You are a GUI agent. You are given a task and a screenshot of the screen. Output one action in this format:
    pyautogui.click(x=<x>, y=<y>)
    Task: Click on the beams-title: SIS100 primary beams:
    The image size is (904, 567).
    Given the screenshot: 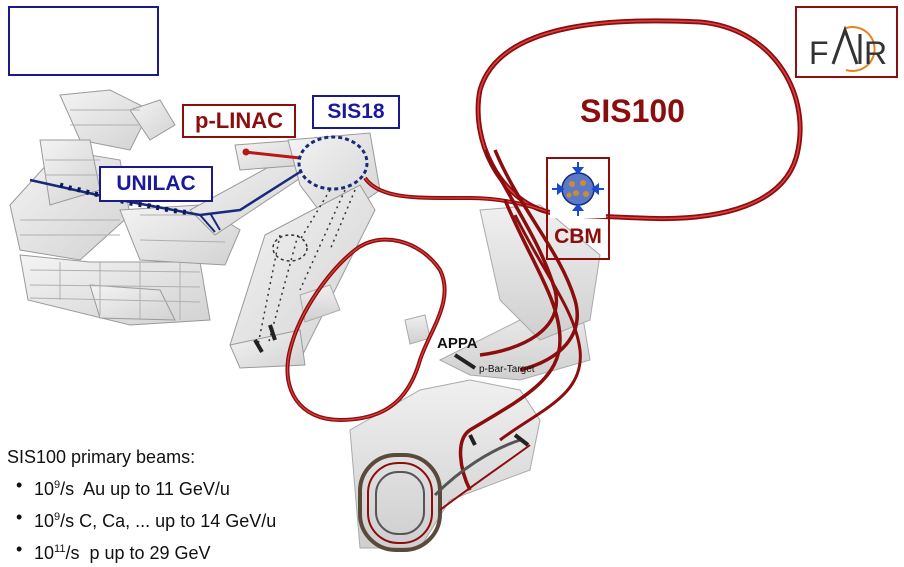 What is the action you would take?
    pyautogui.click(x=101, y=457)
    